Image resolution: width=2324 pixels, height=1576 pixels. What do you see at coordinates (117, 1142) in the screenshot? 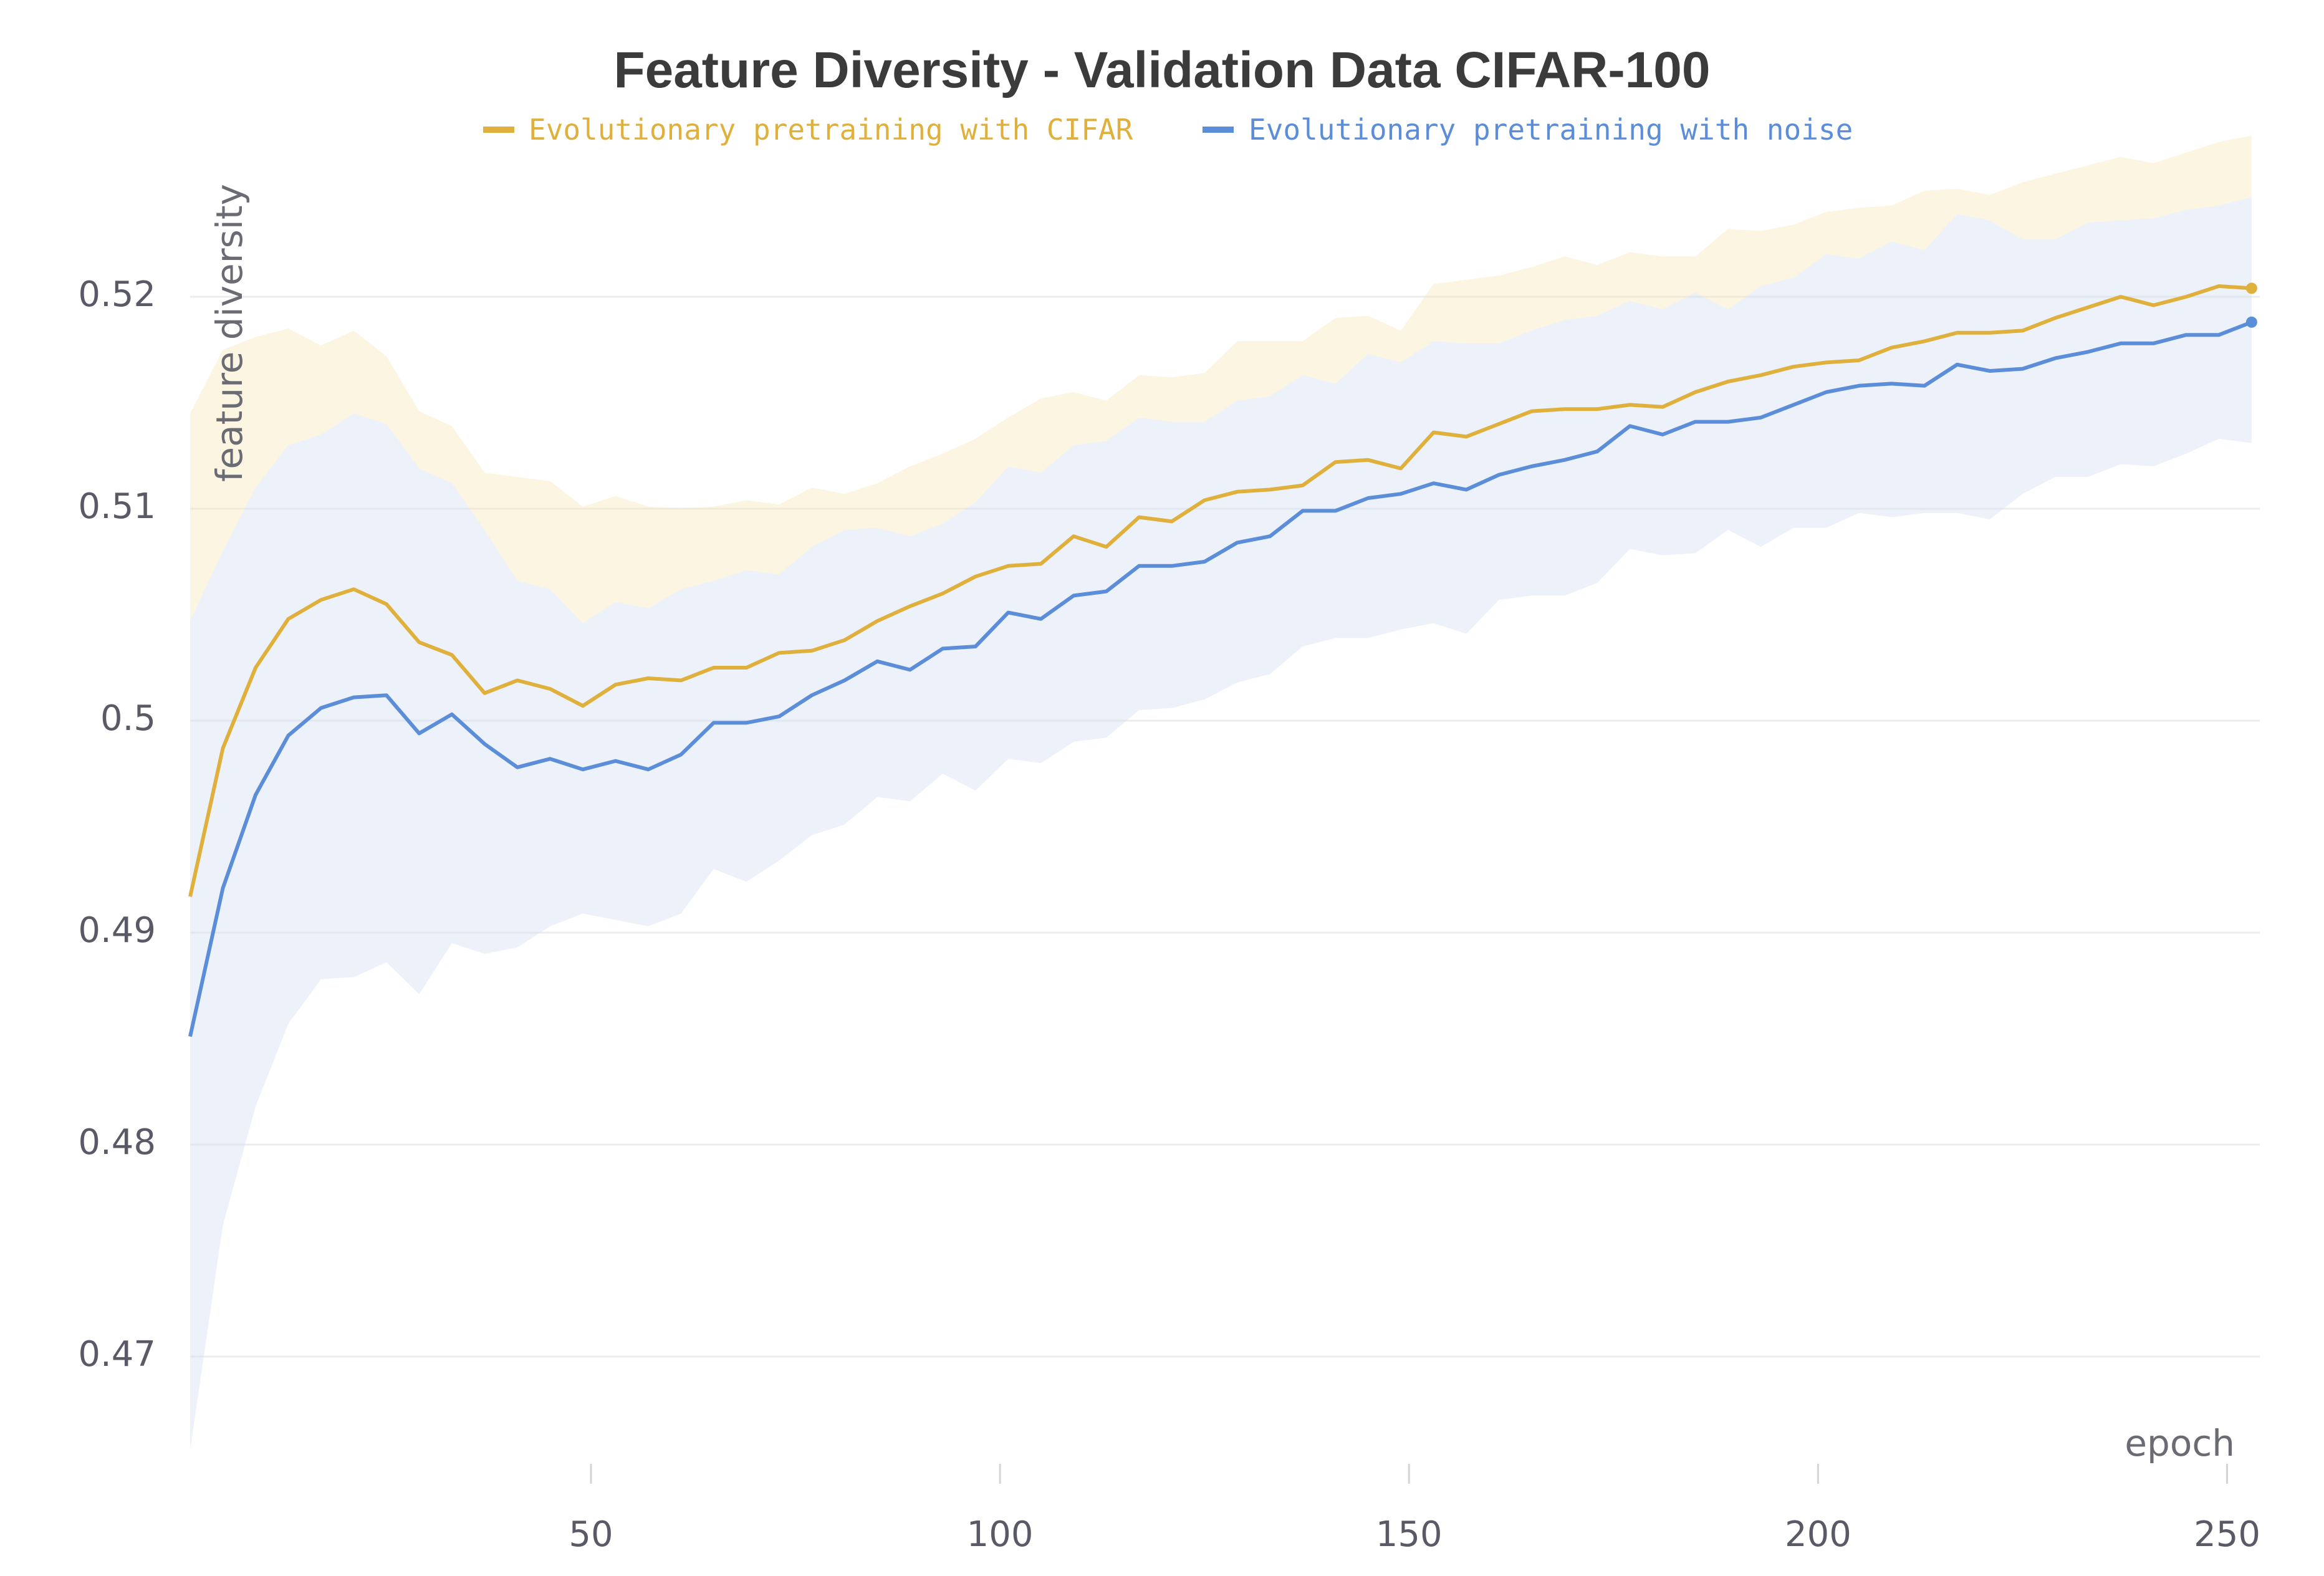
I see `y-tick-label: 0.48` at bounding box center [117, 1142].